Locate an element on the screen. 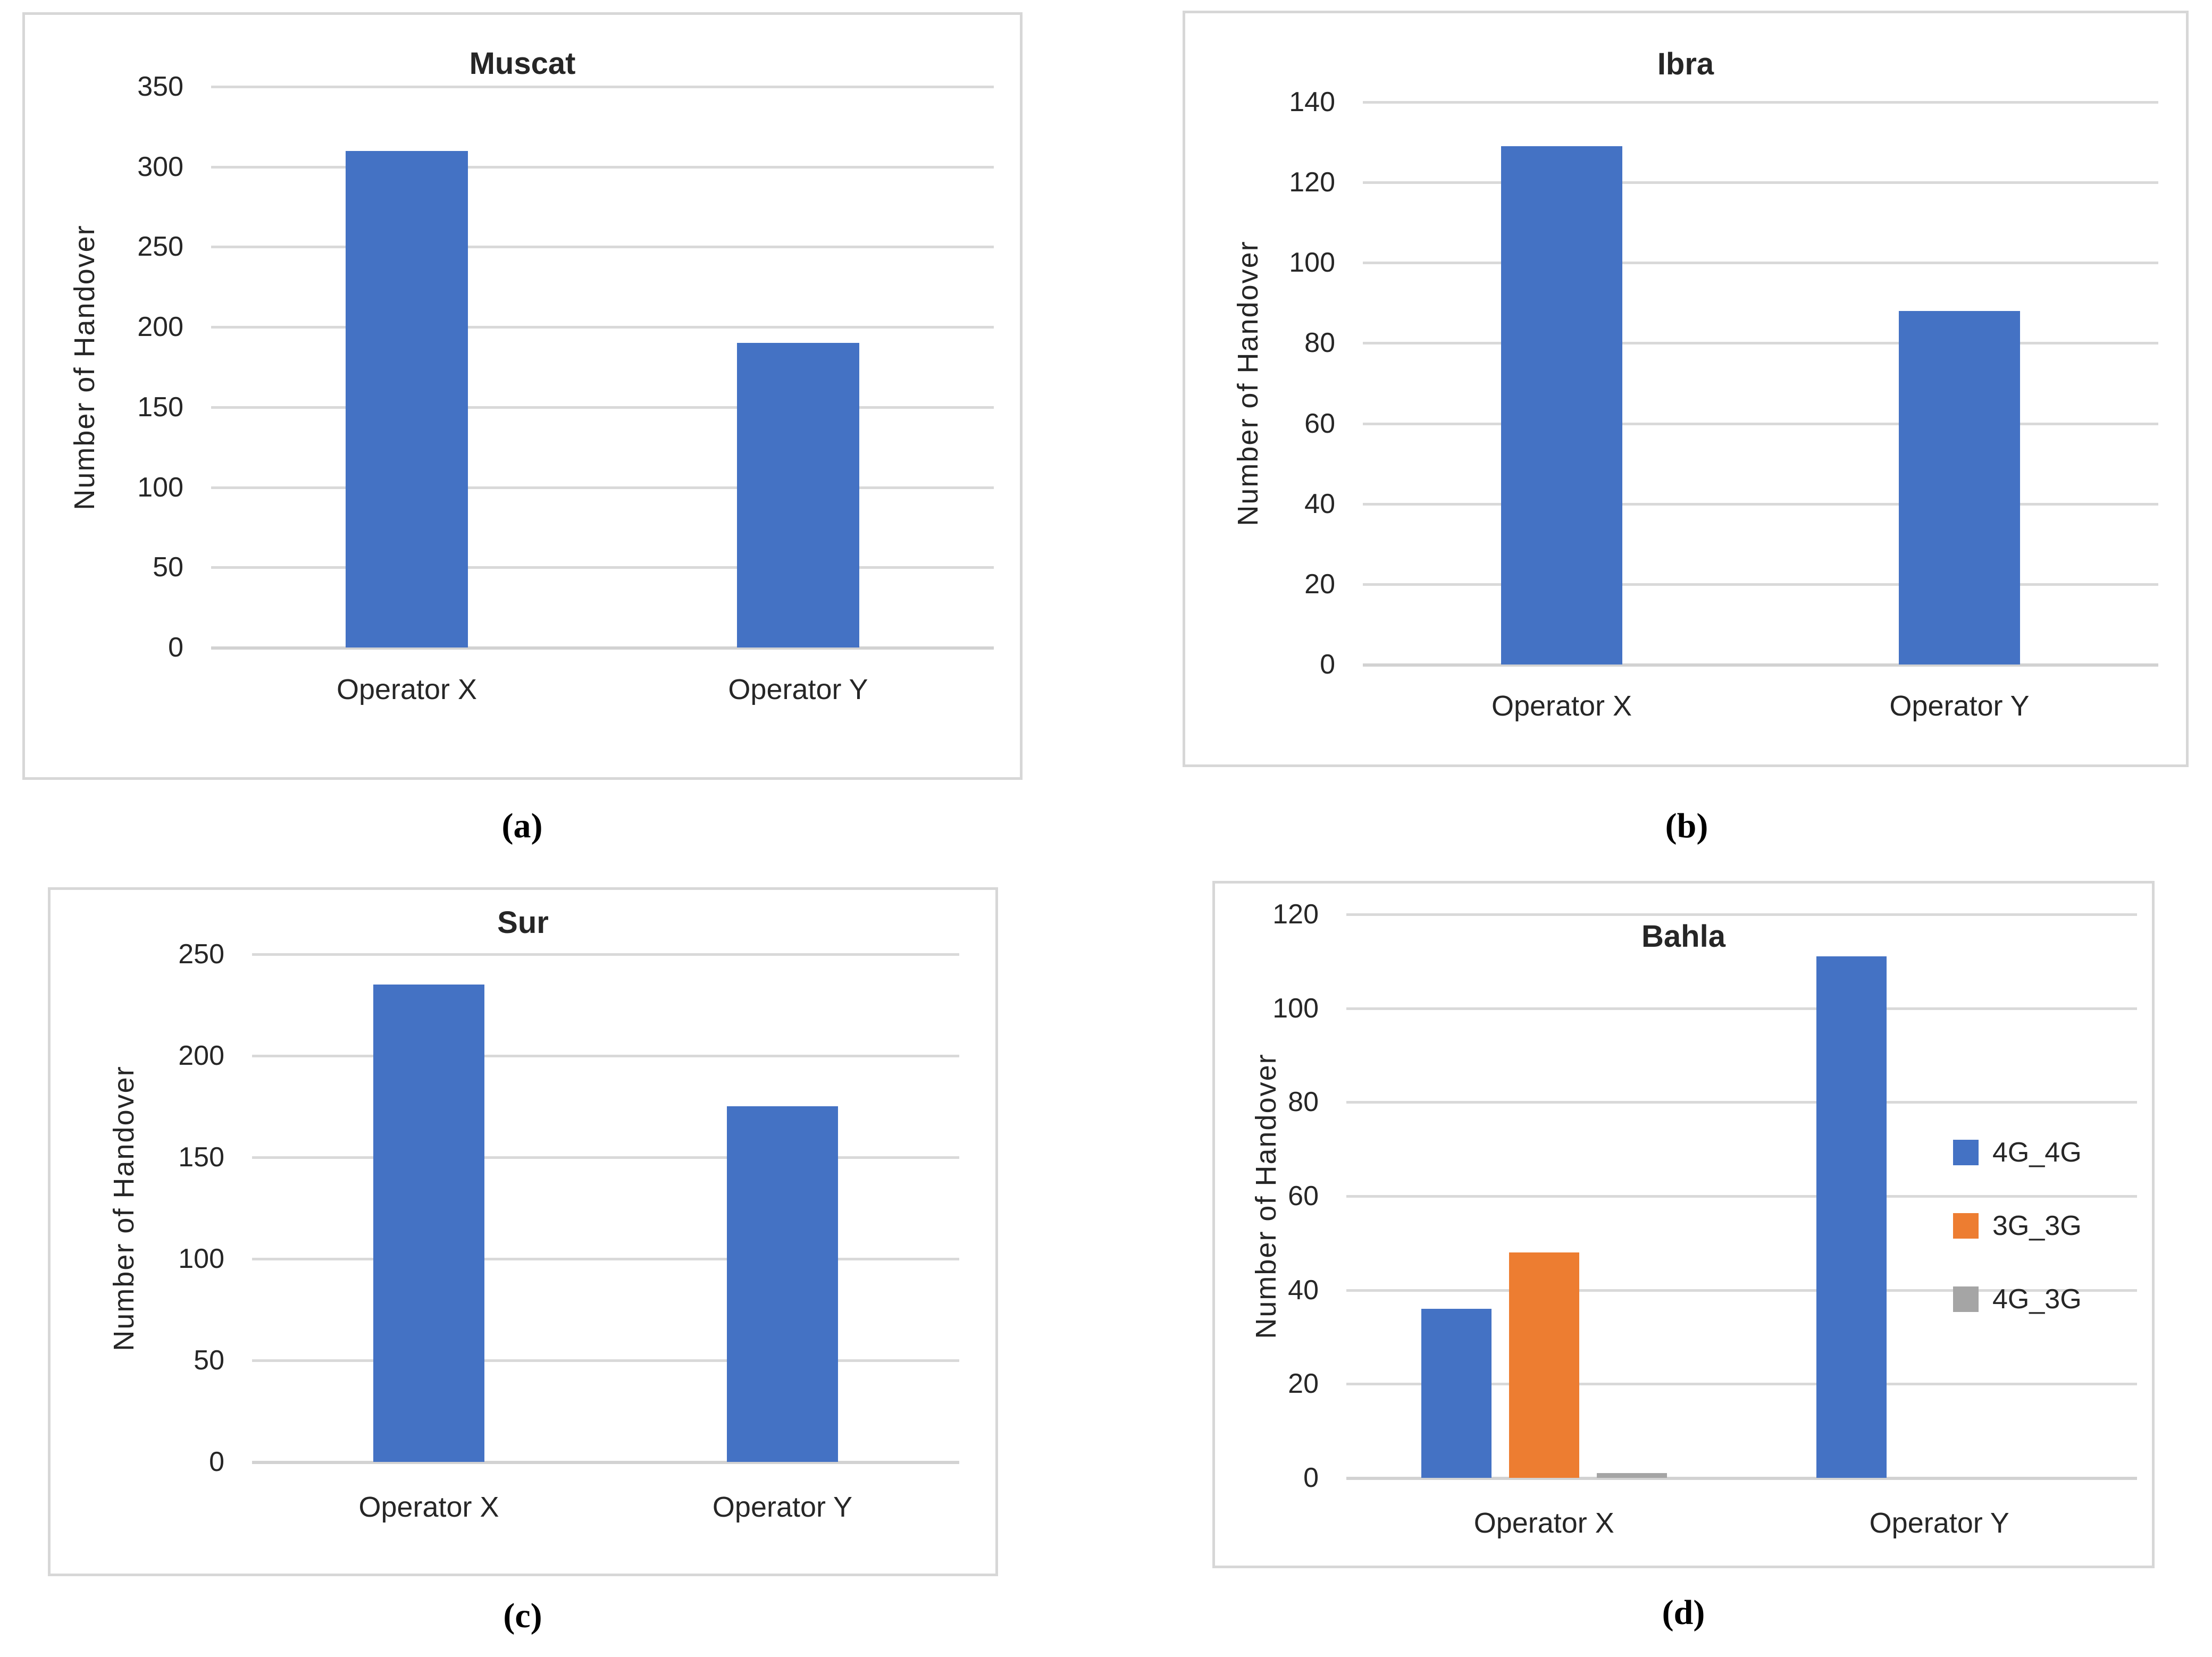 Image resolution: width=2212 pixels, height=1657 pixels. figure-caption-b: (b) is located at coordinates (1686, 825).